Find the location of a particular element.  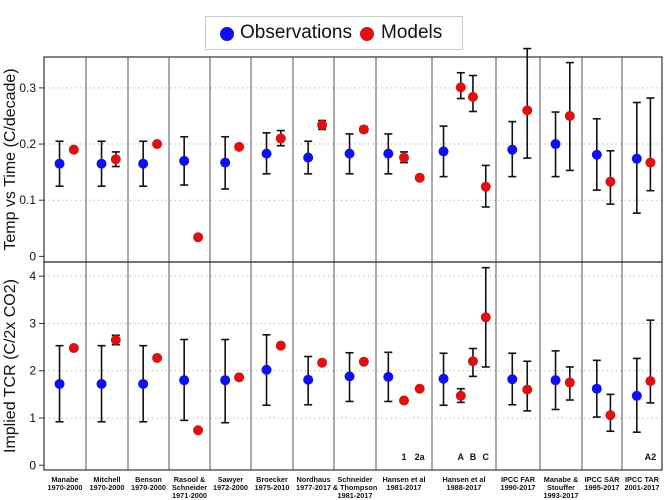

x-group-label: Hansen et al is located at coordinates (464, 479).